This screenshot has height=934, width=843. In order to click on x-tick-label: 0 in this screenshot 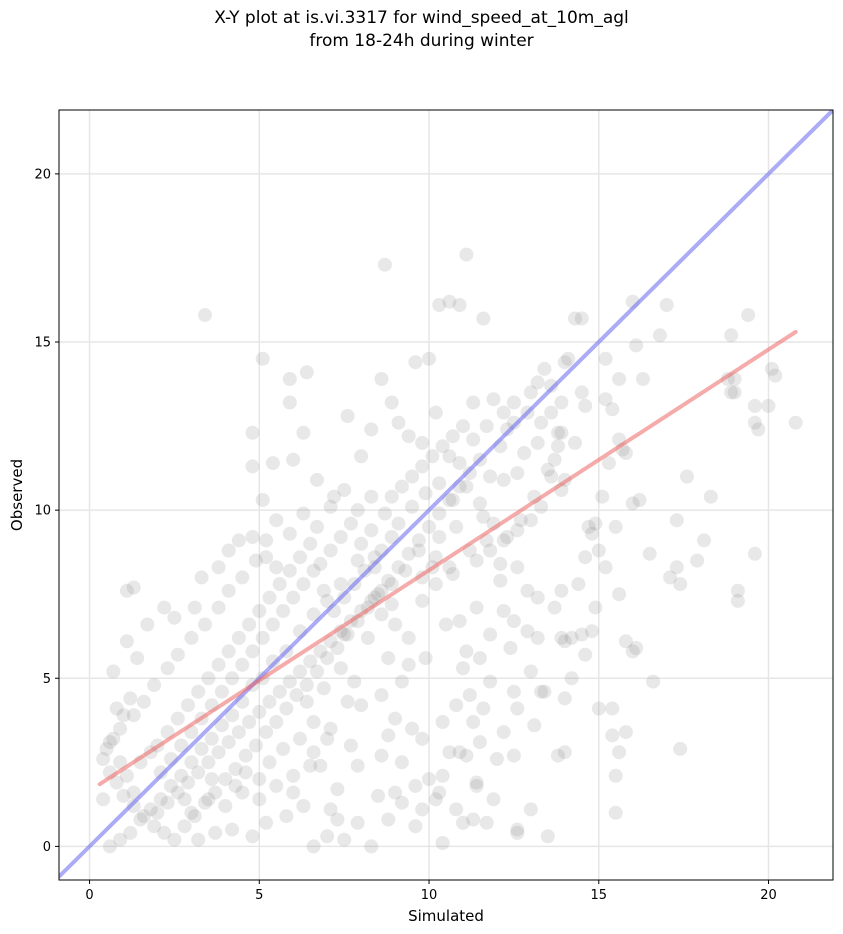, I will do `click(89, 895)`.